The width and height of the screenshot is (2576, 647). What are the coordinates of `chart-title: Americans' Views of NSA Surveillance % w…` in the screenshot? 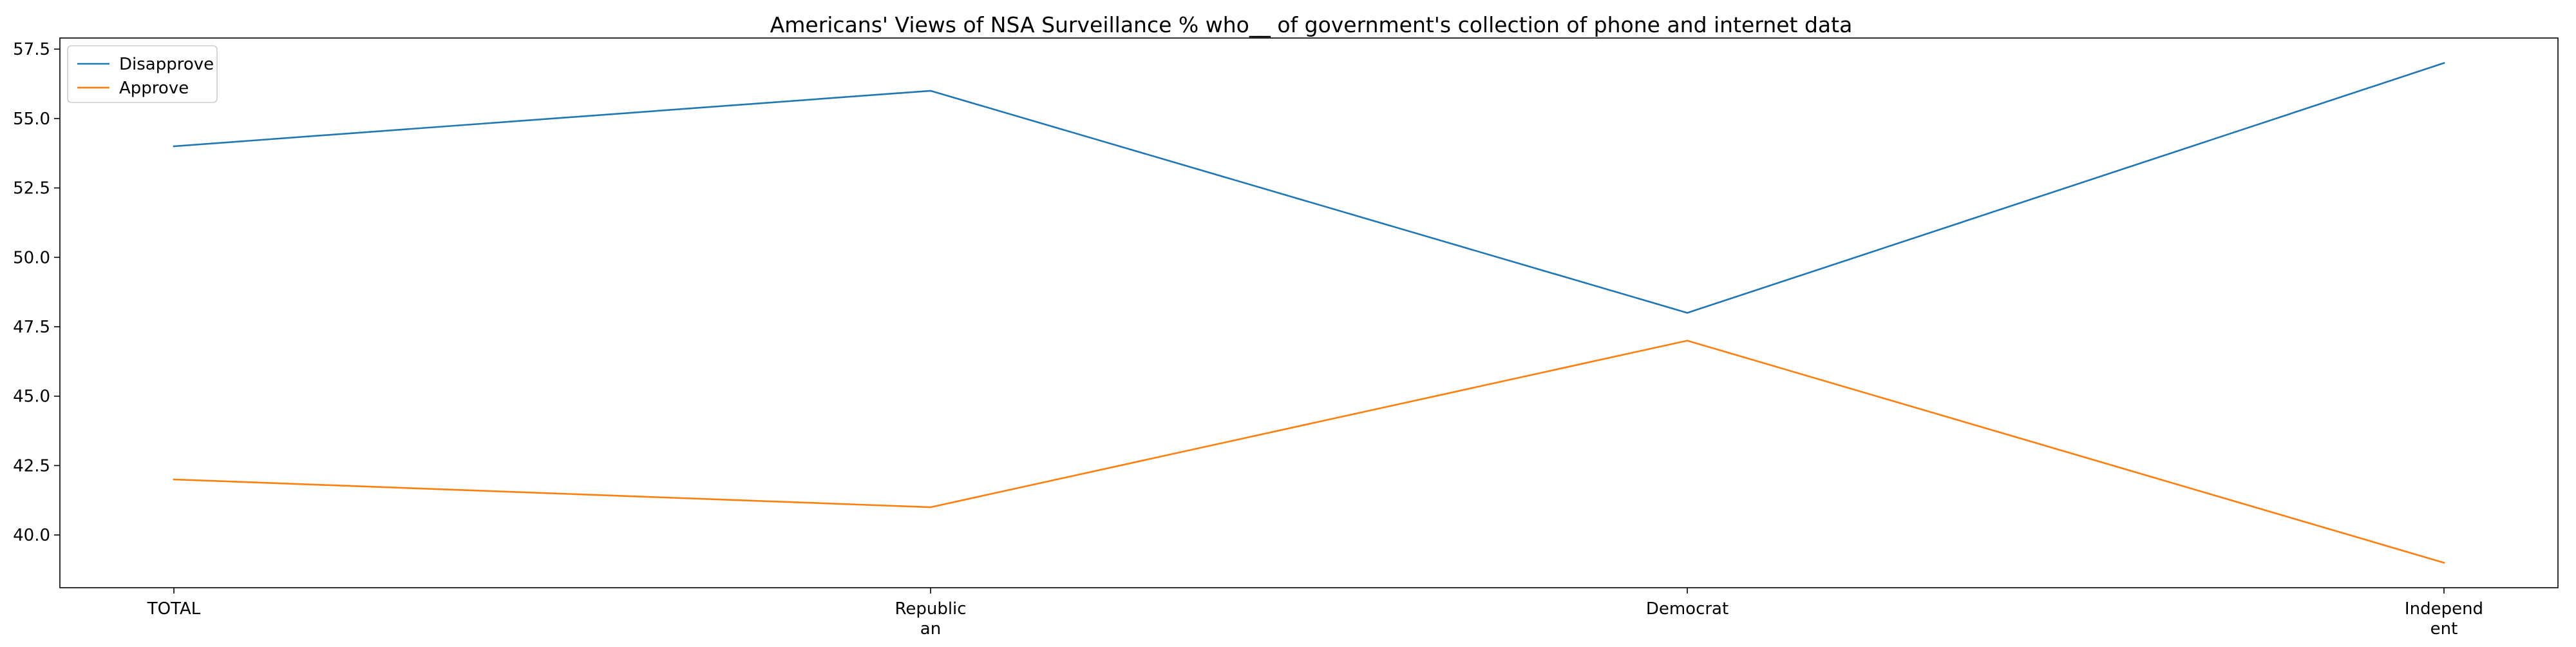 It's located at (1311, 24).